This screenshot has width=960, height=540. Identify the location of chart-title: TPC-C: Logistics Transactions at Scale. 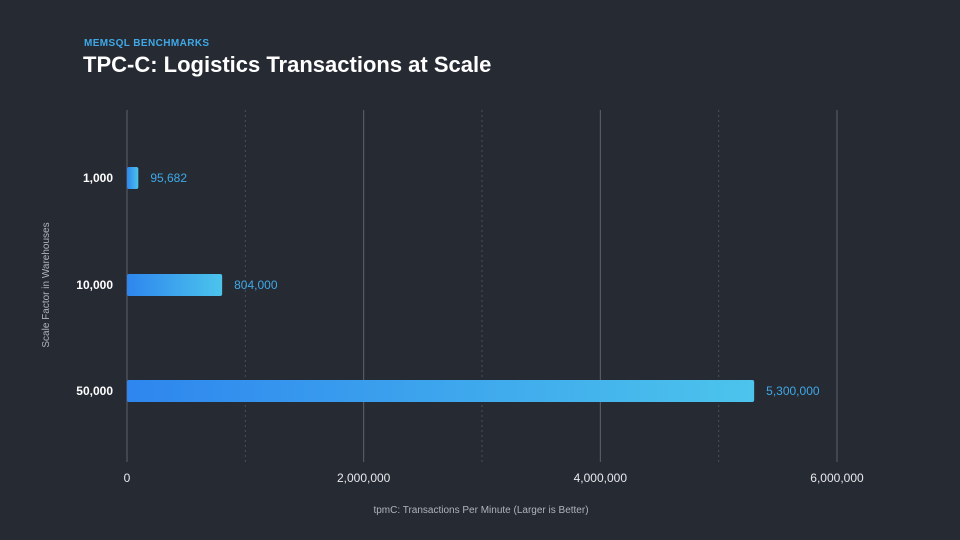
(287, 64).